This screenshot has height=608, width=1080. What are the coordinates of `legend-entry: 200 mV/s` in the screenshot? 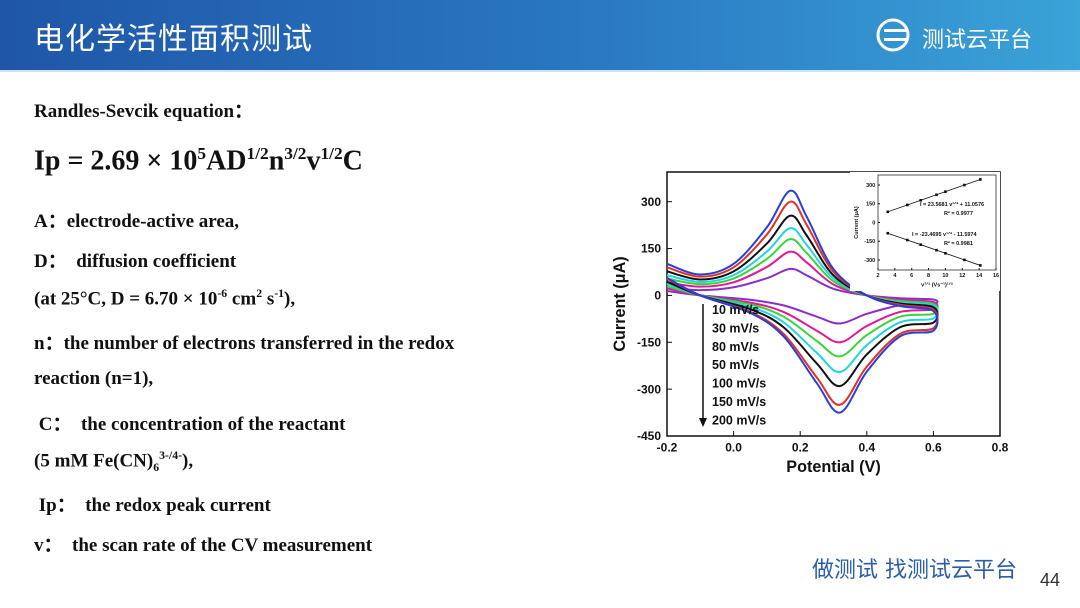 It's located at (739, 420).